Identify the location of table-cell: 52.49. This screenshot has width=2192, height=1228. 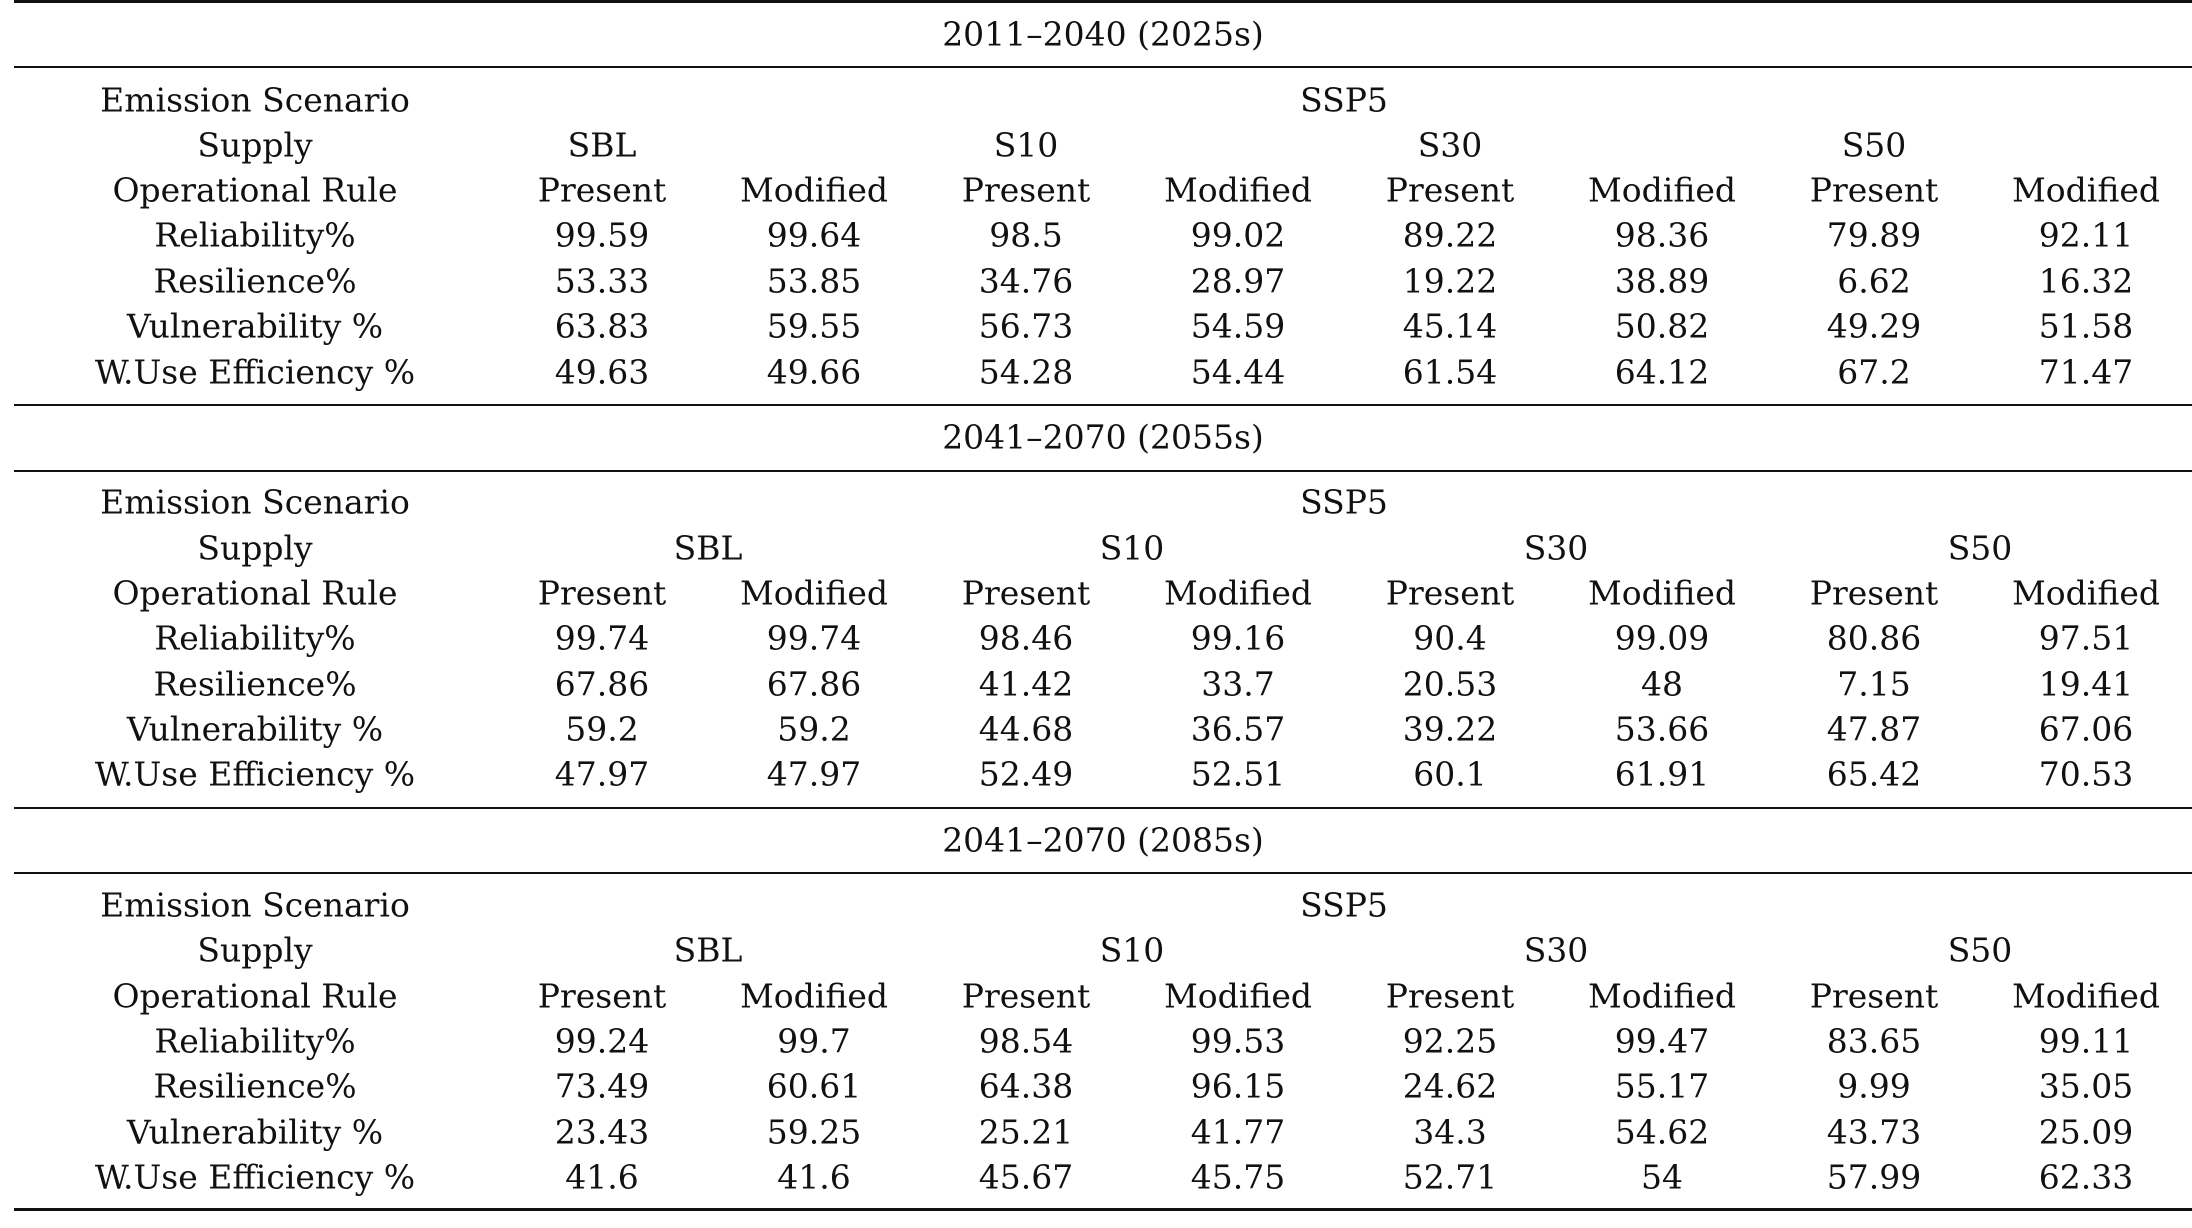
(1026, 774).